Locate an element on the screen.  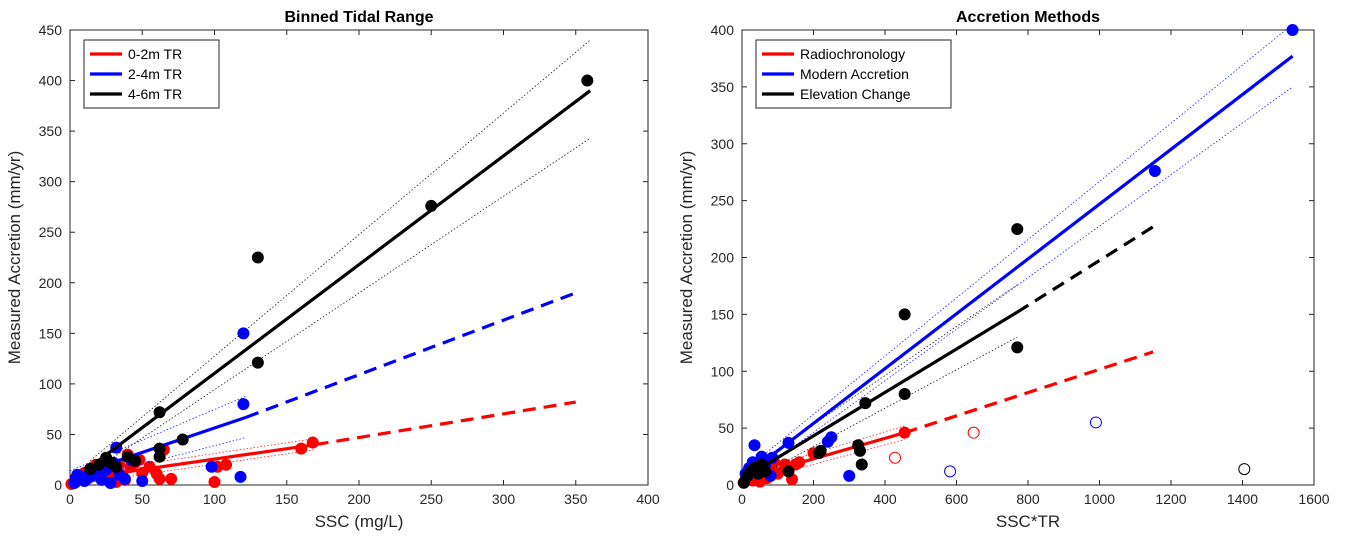
y-tick-label: 450 is located at coordinates (51, 30).